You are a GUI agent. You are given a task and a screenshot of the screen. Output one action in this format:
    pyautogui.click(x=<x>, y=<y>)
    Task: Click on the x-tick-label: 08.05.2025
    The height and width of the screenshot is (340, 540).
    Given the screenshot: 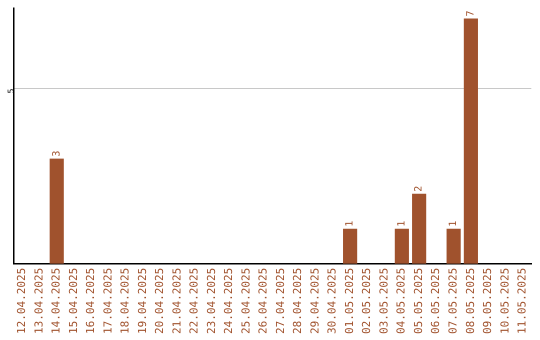 What is the action you would take?
    pyautogui.click(x=470, y=301)
    